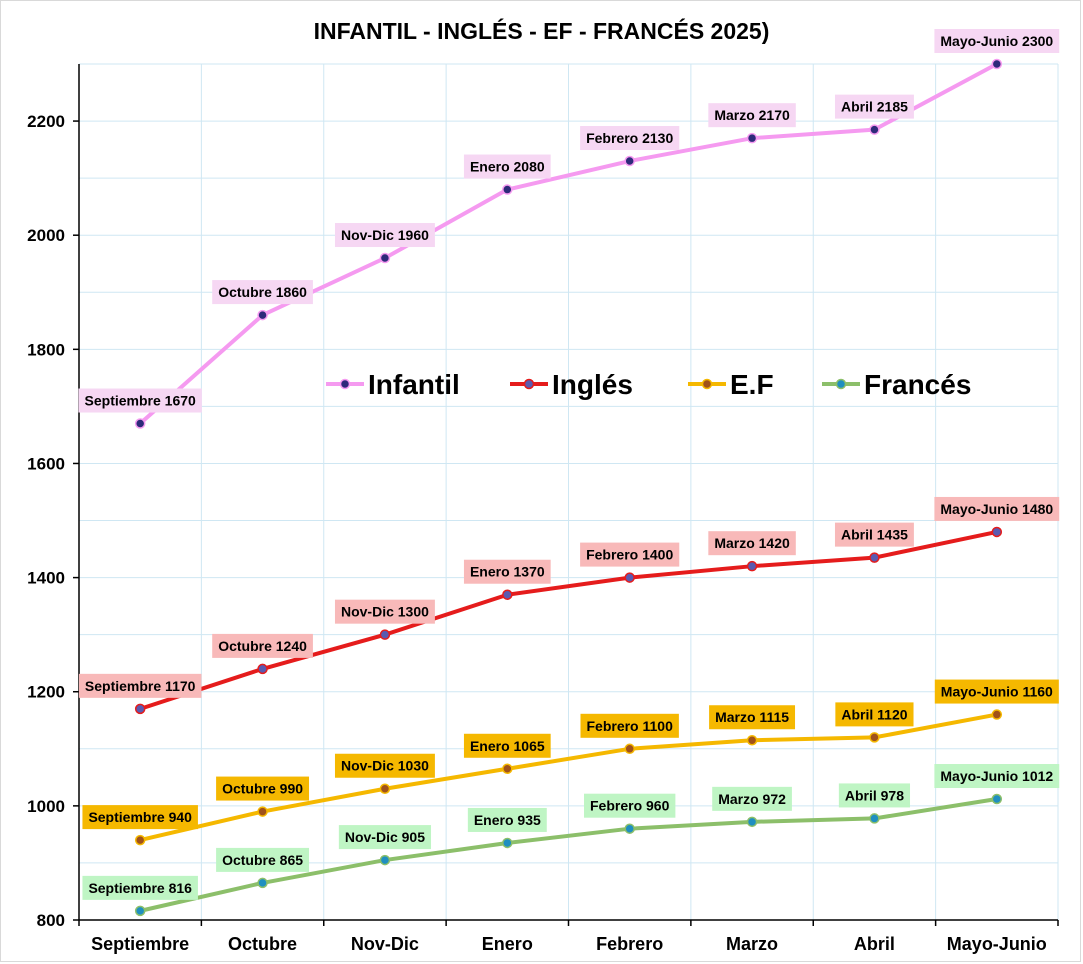 Image resolution: width=1083 pixels, height=964 pixels. What do you see at coordinates (46, 349) in the screenshot?
I see `y-tick-label: 1800` at bounding box center [46, 349].